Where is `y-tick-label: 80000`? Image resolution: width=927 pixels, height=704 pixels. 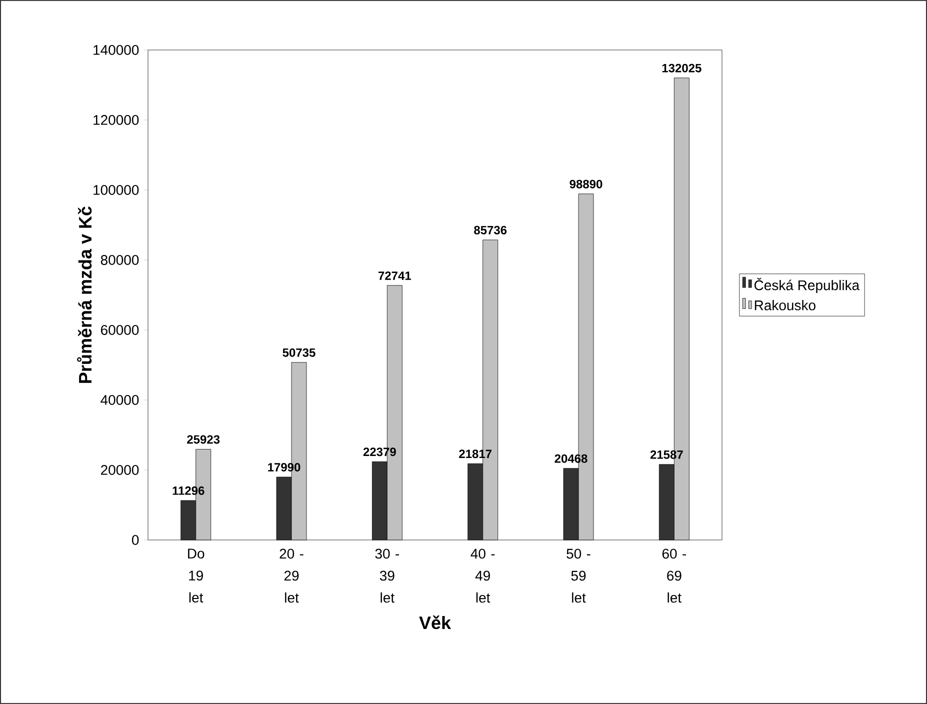 y-tick-label: 80000 is located at coordinates (119, 260).